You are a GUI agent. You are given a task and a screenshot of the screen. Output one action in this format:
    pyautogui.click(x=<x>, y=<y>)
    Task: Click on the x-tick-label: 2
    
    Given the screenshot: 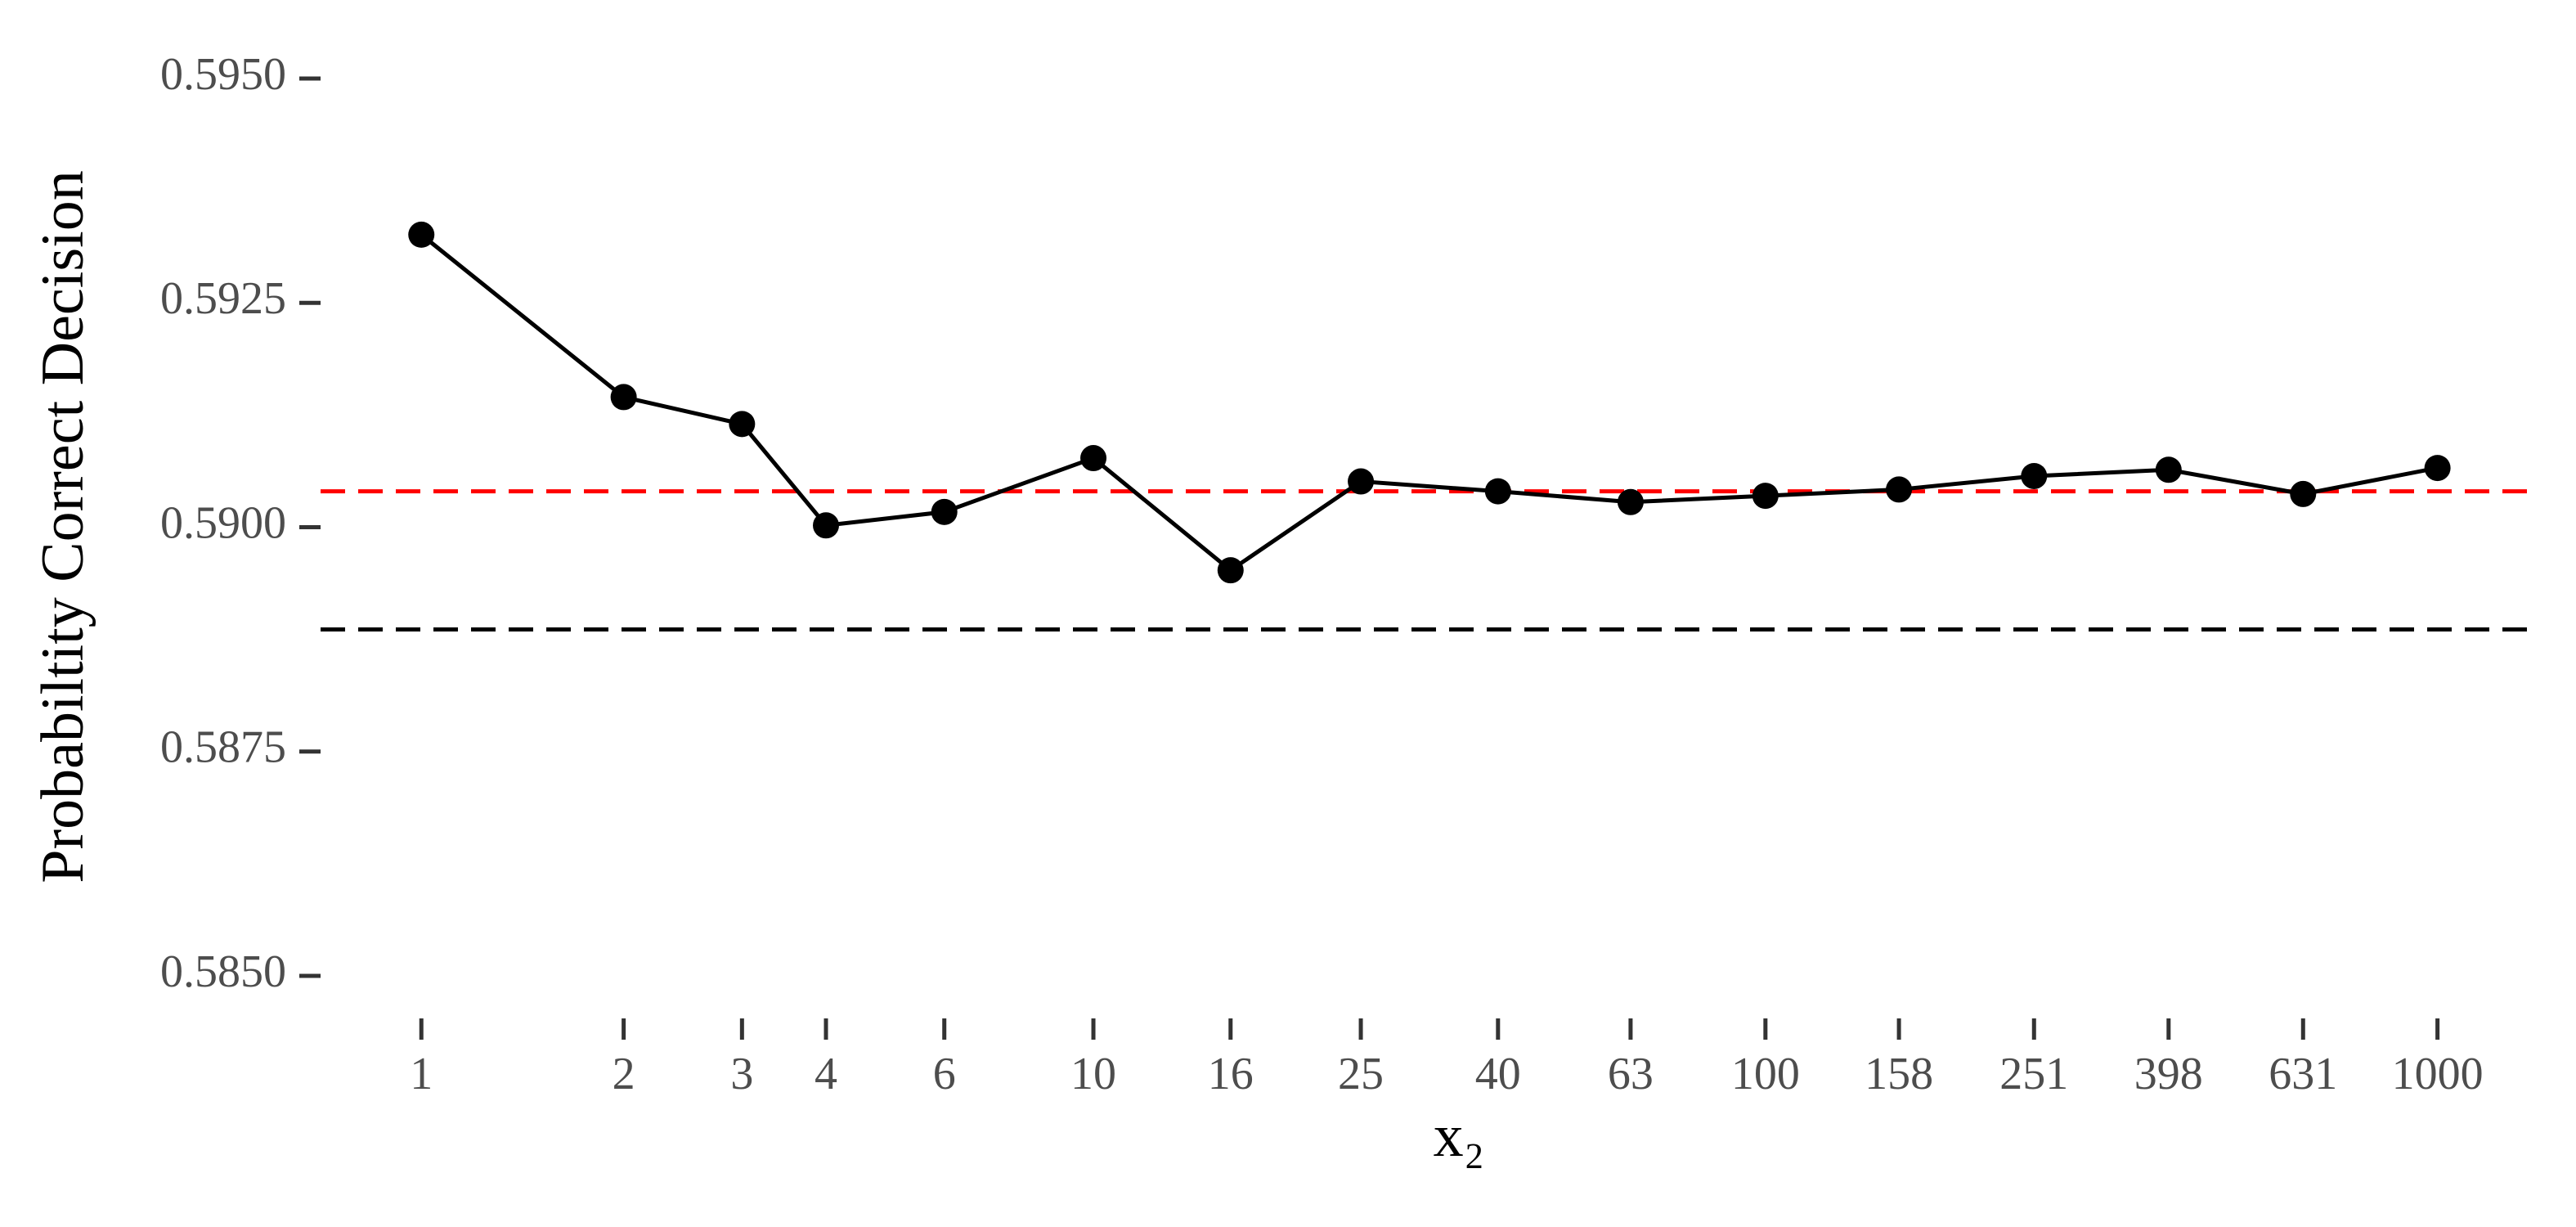 What is the action you would take?
    pyautogui.click(x=624, y=1074)
    